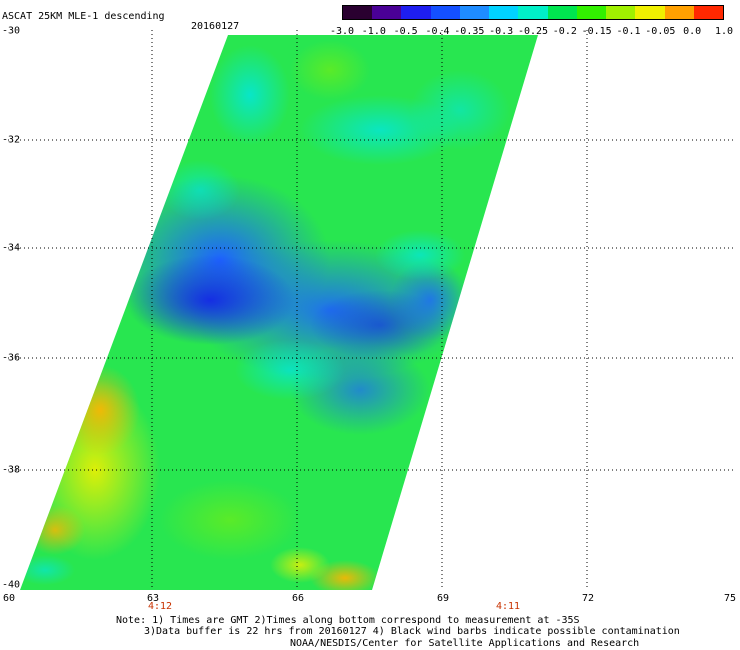 The height and width of the screenshot is (650, 740). Describe the element at coordinates (501, 31) in the screenshot. I see `colorbar-label: -0.3` at that location.